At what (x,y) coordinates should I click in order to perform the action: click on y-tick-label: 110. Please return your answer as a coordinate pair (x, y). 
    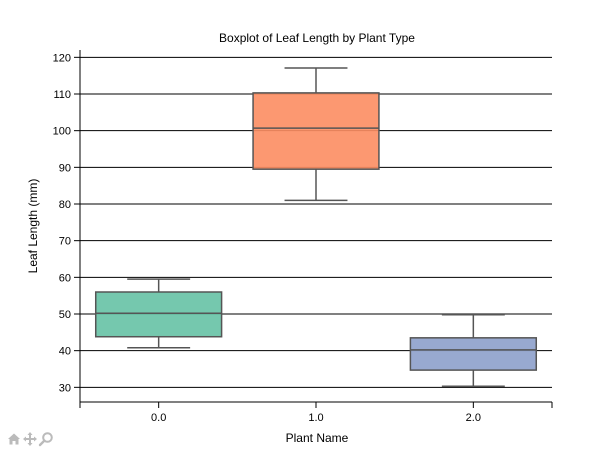
    Looking at the image, I should click on (62, 95).